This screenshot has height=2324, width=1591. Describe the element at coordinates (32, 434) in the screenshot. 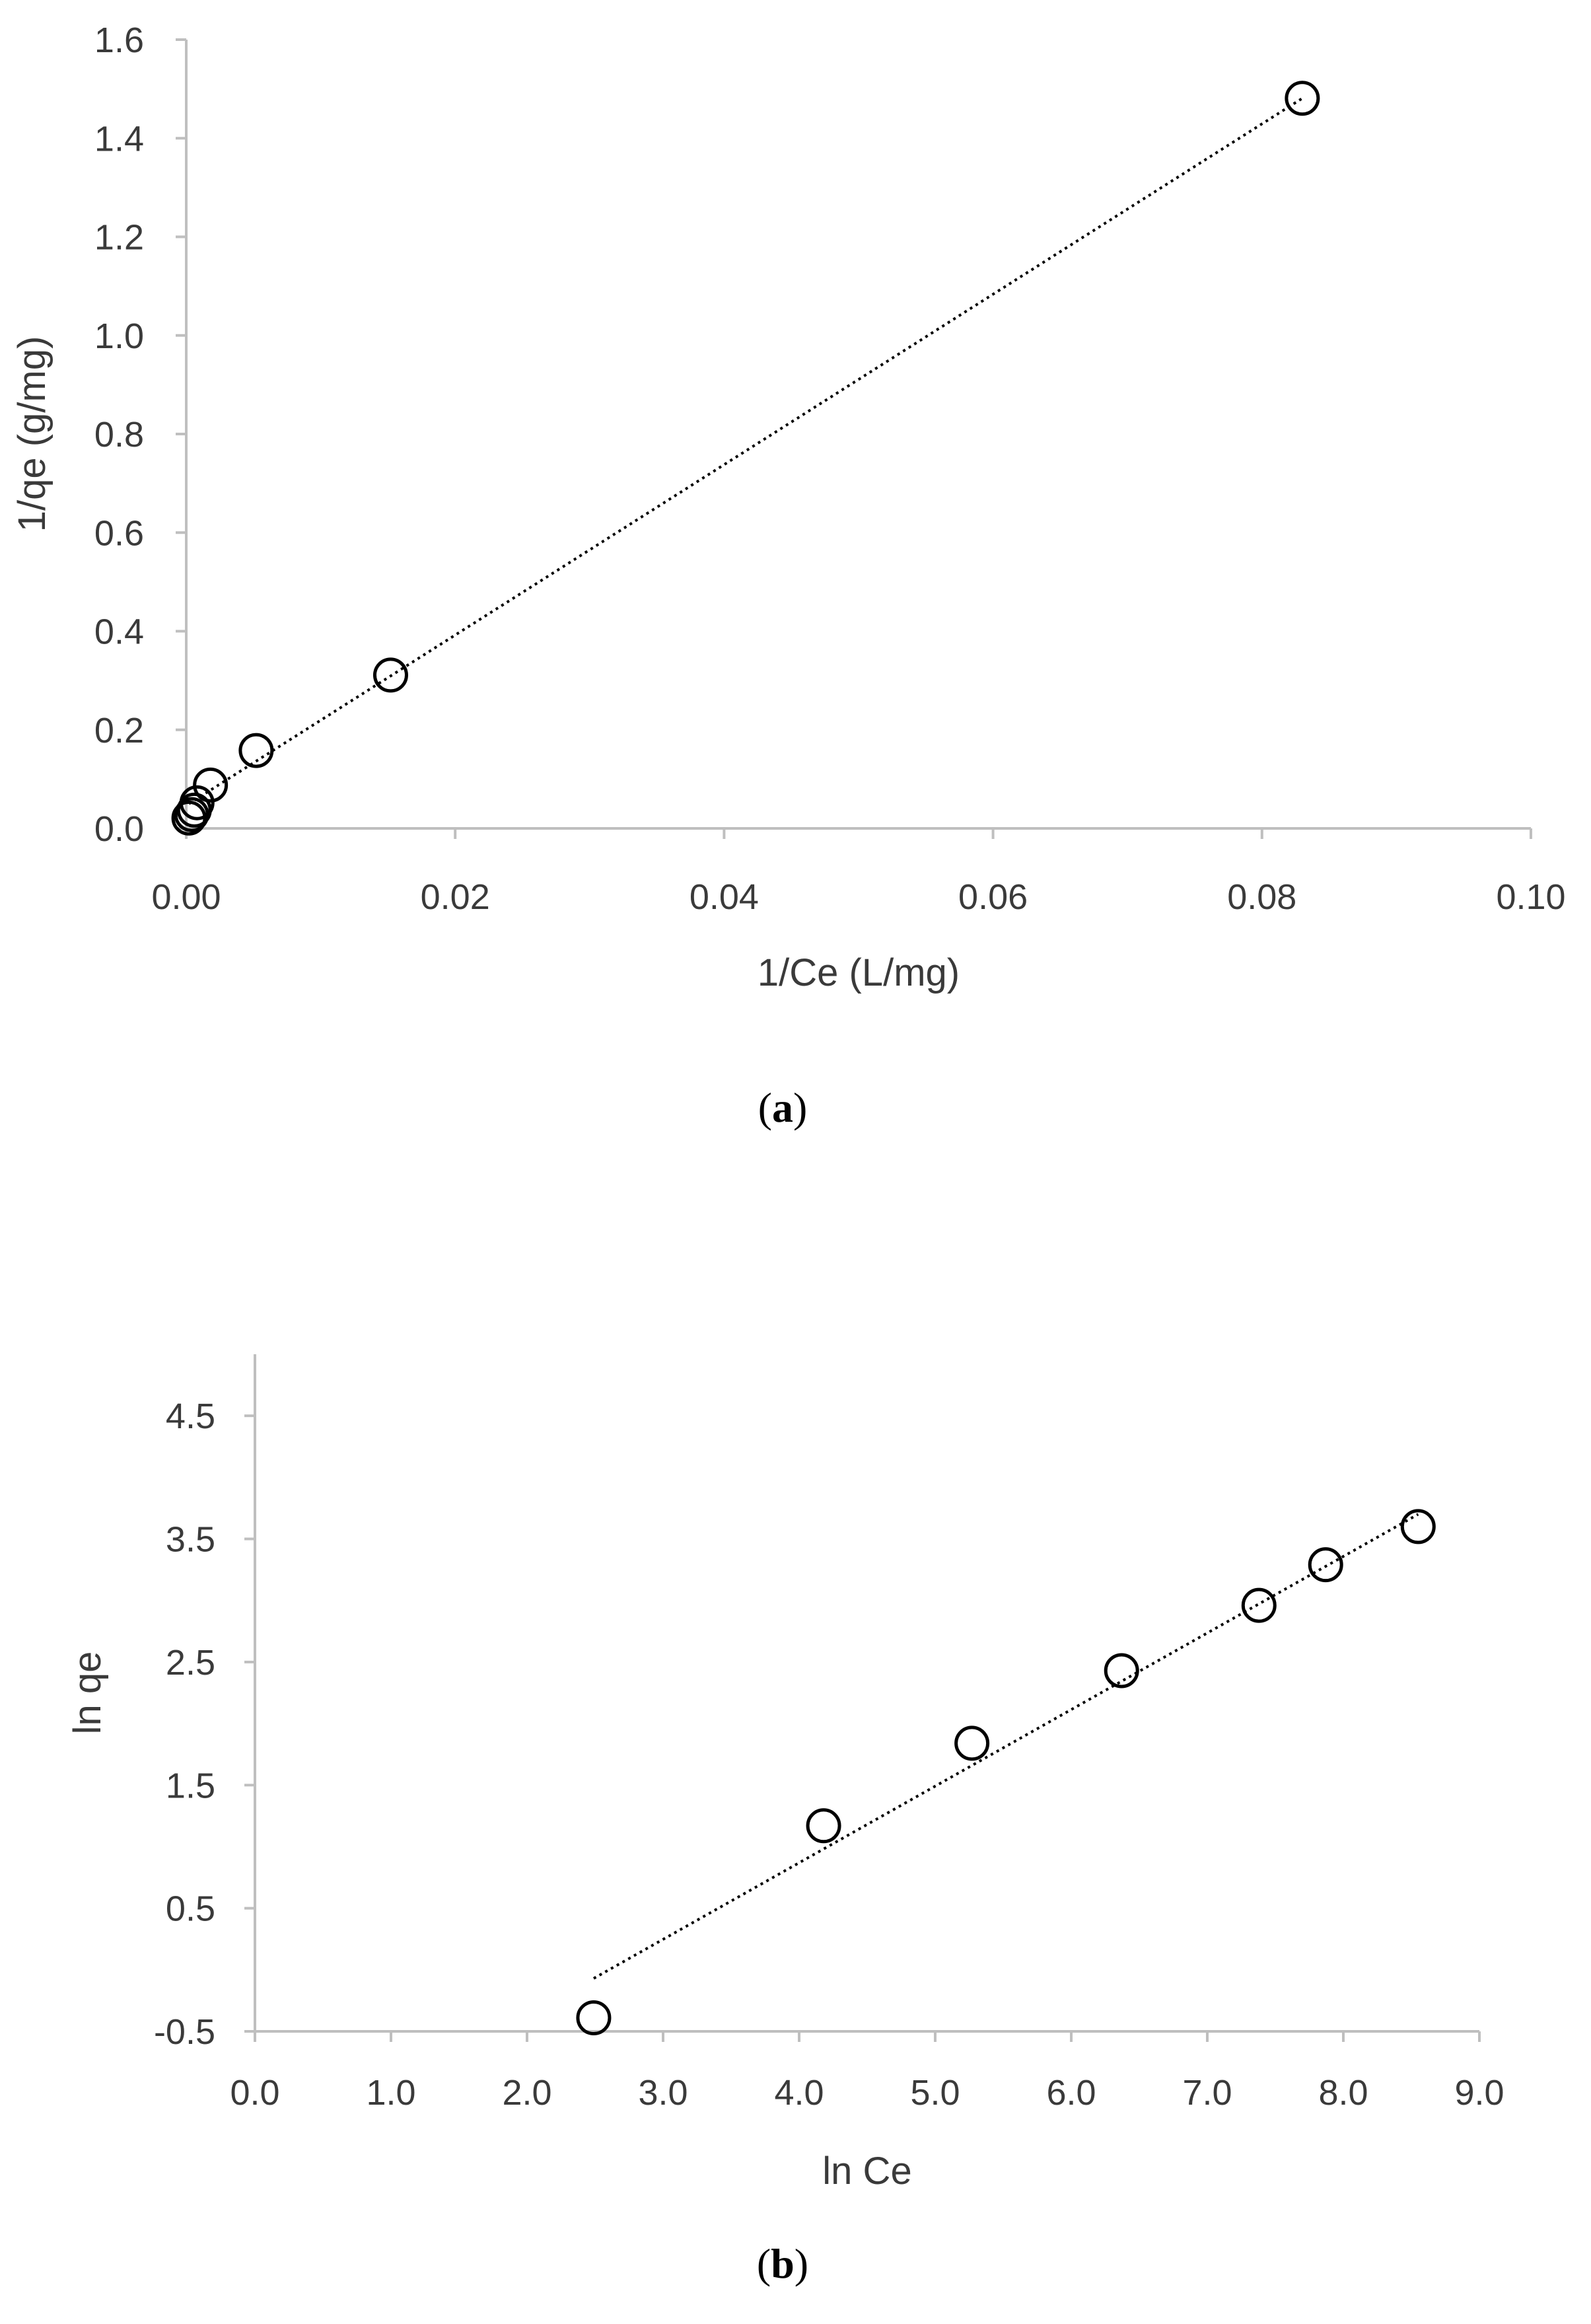

I see `y-axis-label-a: 1/qe (g/mg)` at that location.